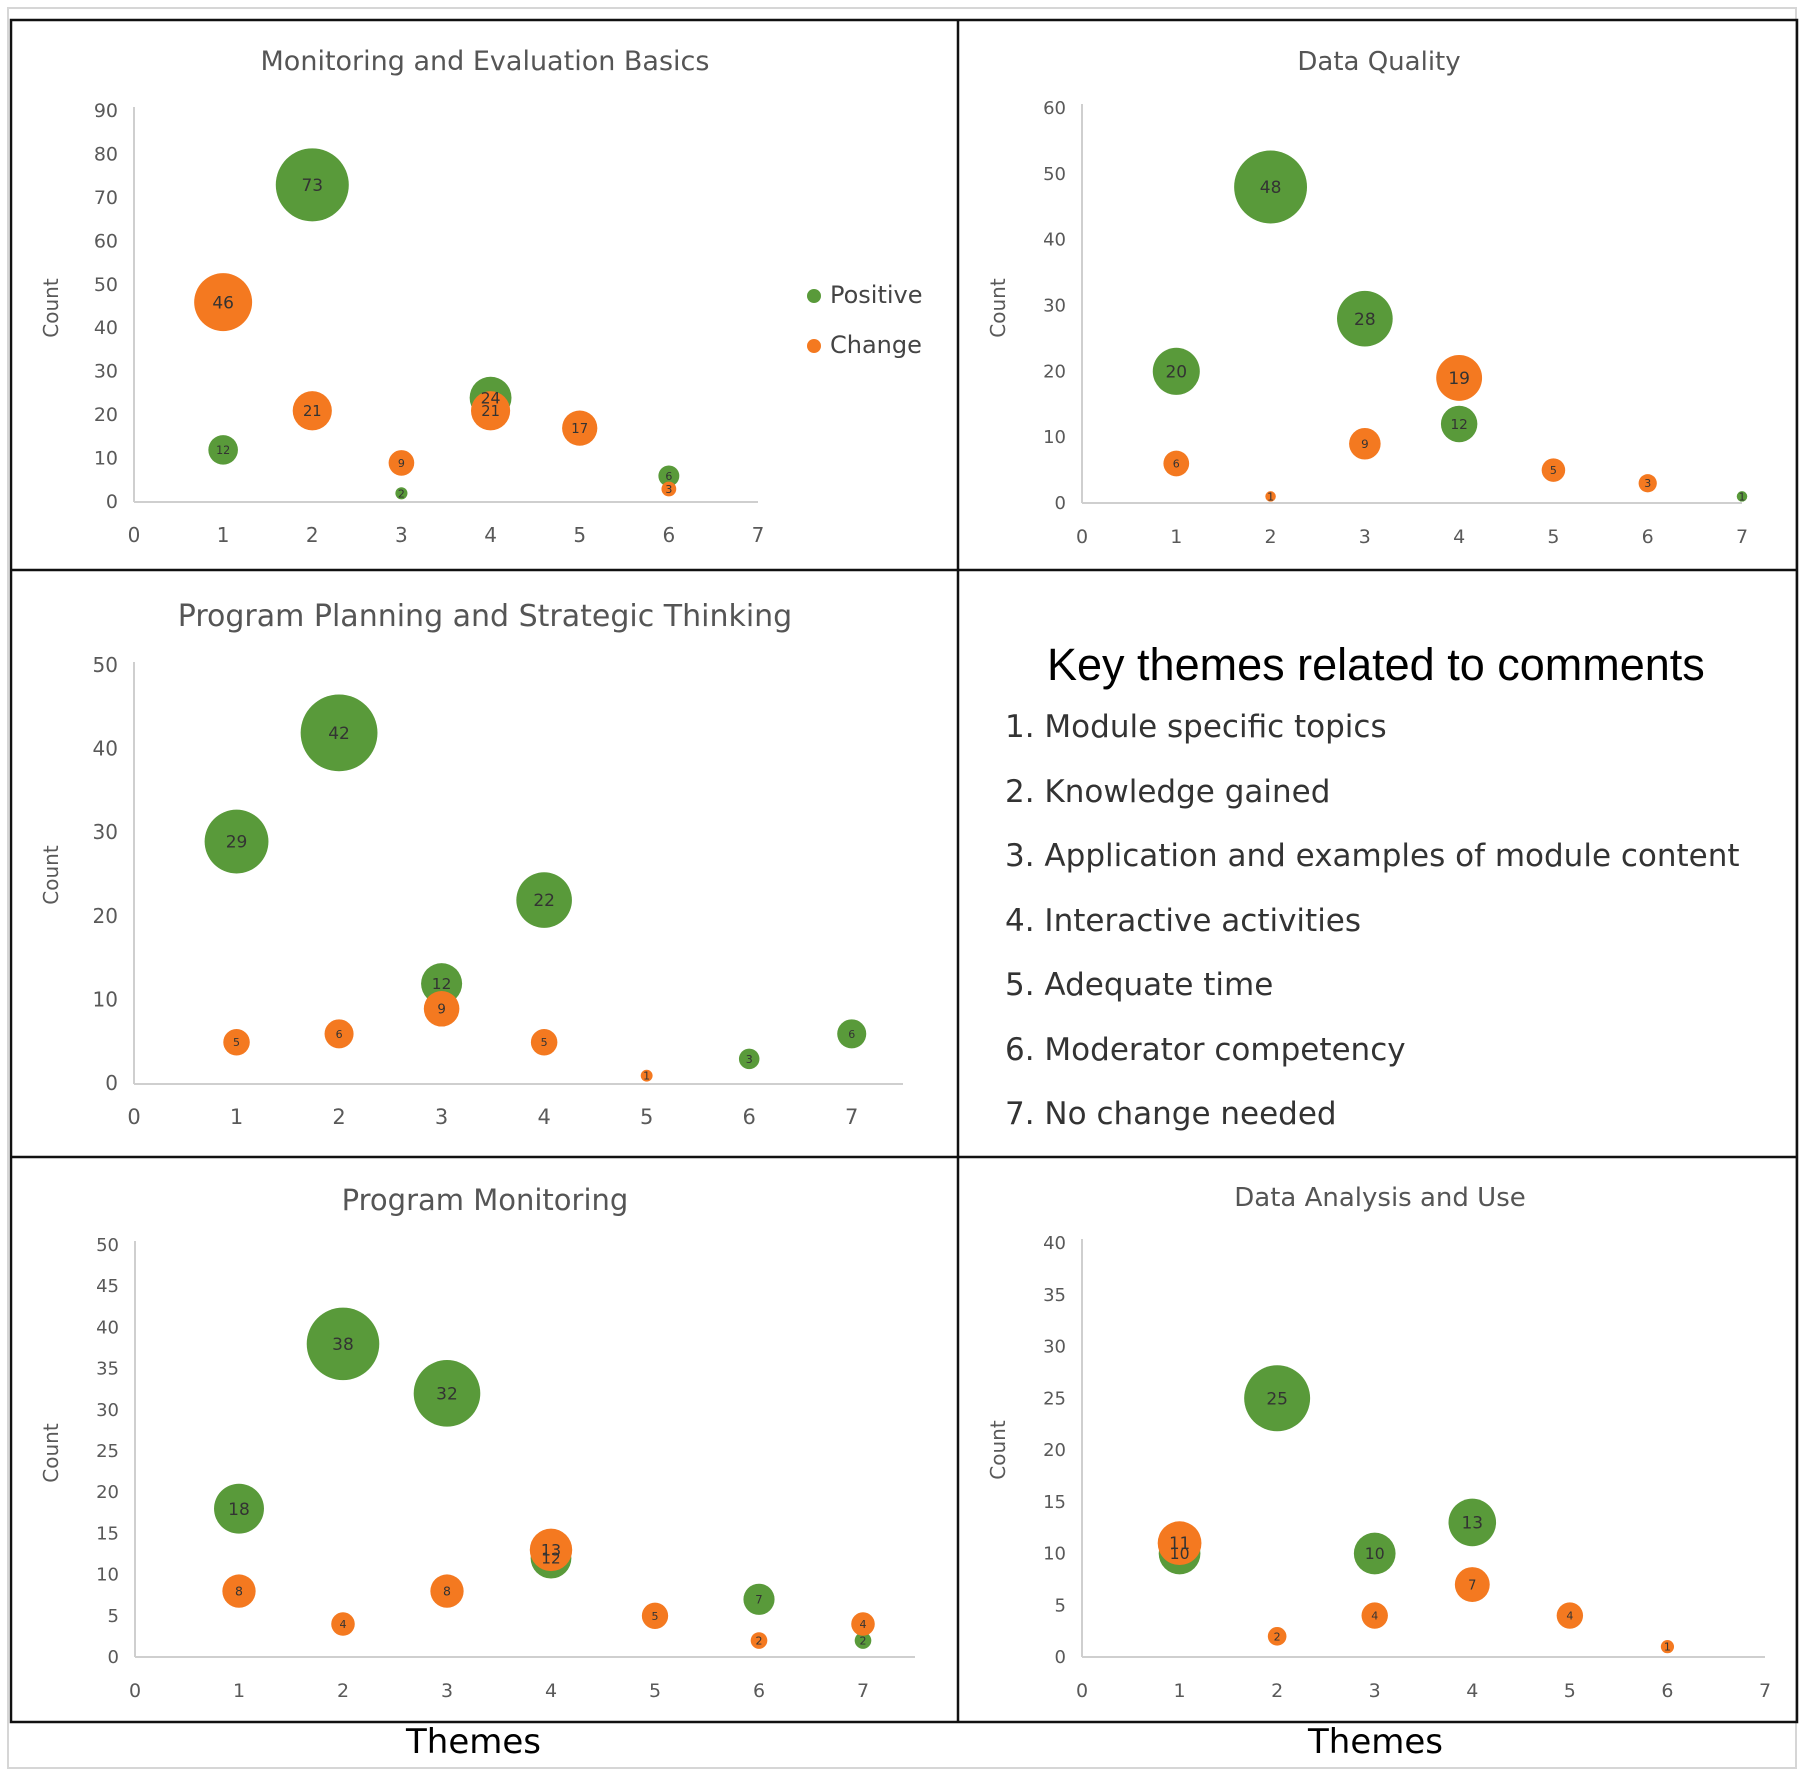  I want to click on data-label: 46, so click(223, 303).